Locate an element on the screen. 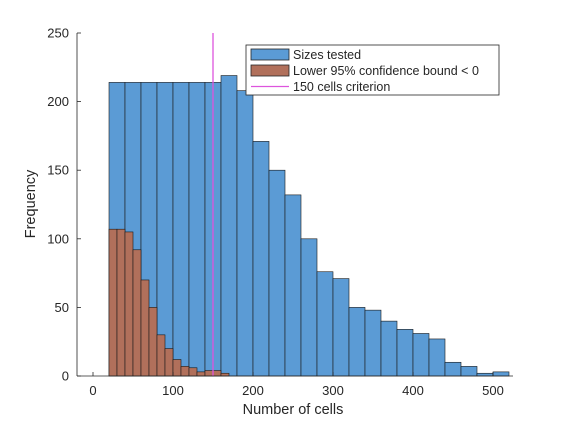 The height and width of the screenshot is (423, 568). y-ticks: 0 50 100 150 200 250 is located at coordinates (64, 205).